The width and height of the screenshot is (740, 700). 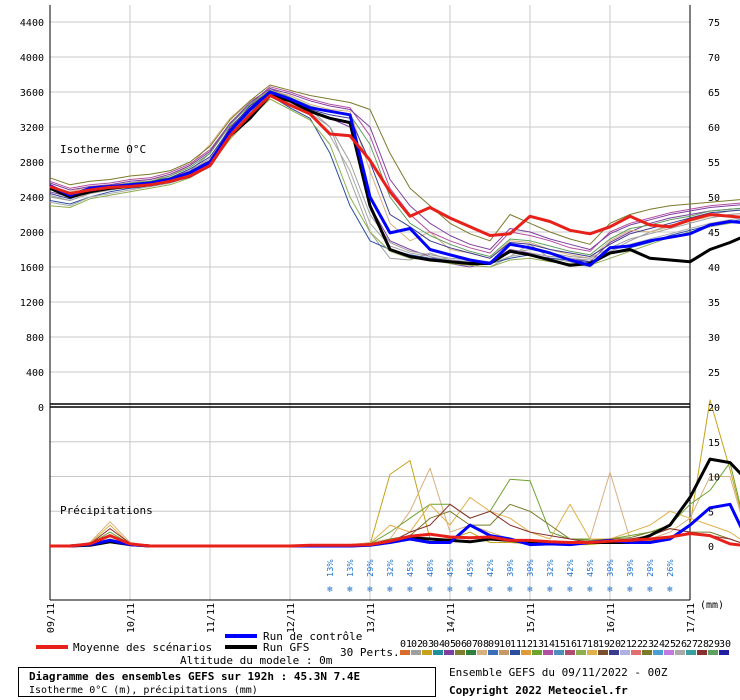 What do you see at coordinates (32, 128) in the screenshot?
I see `tick-label-left: 3200` at bounding box center [32, 128].